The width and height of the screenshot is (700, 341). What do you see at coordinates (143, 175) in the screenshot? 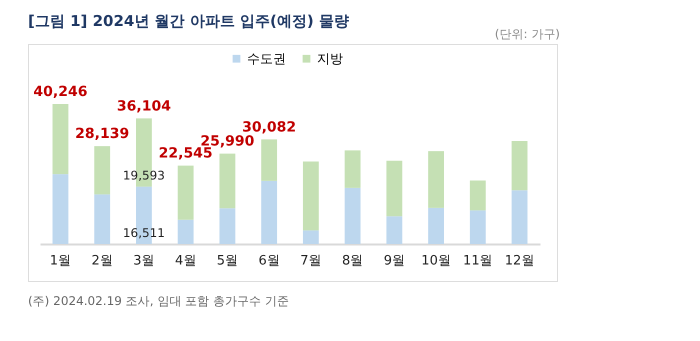
I see `data-label: 19,593` at bounding box center [143, 175].